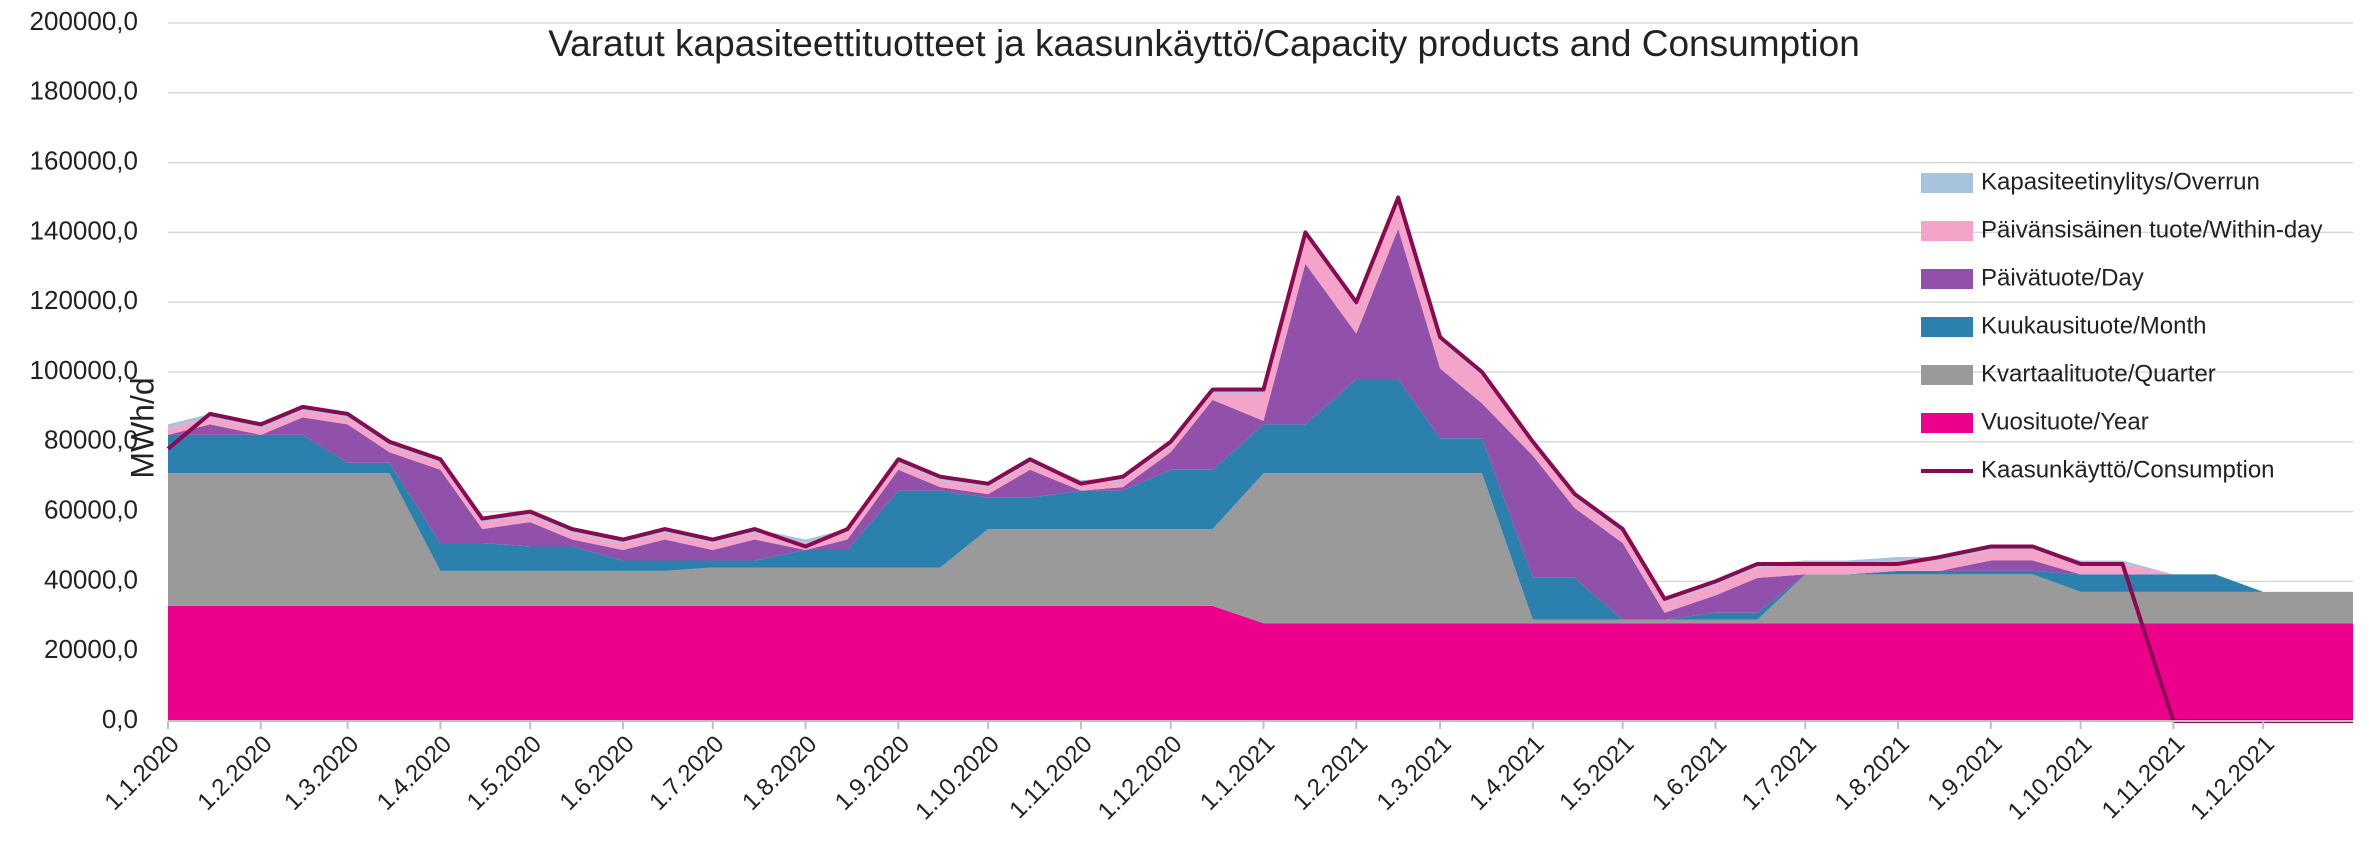 The image size is (2369, 846). I want to click on legend-label: Kvartaalituote/Quarter, so click(2098, 373).